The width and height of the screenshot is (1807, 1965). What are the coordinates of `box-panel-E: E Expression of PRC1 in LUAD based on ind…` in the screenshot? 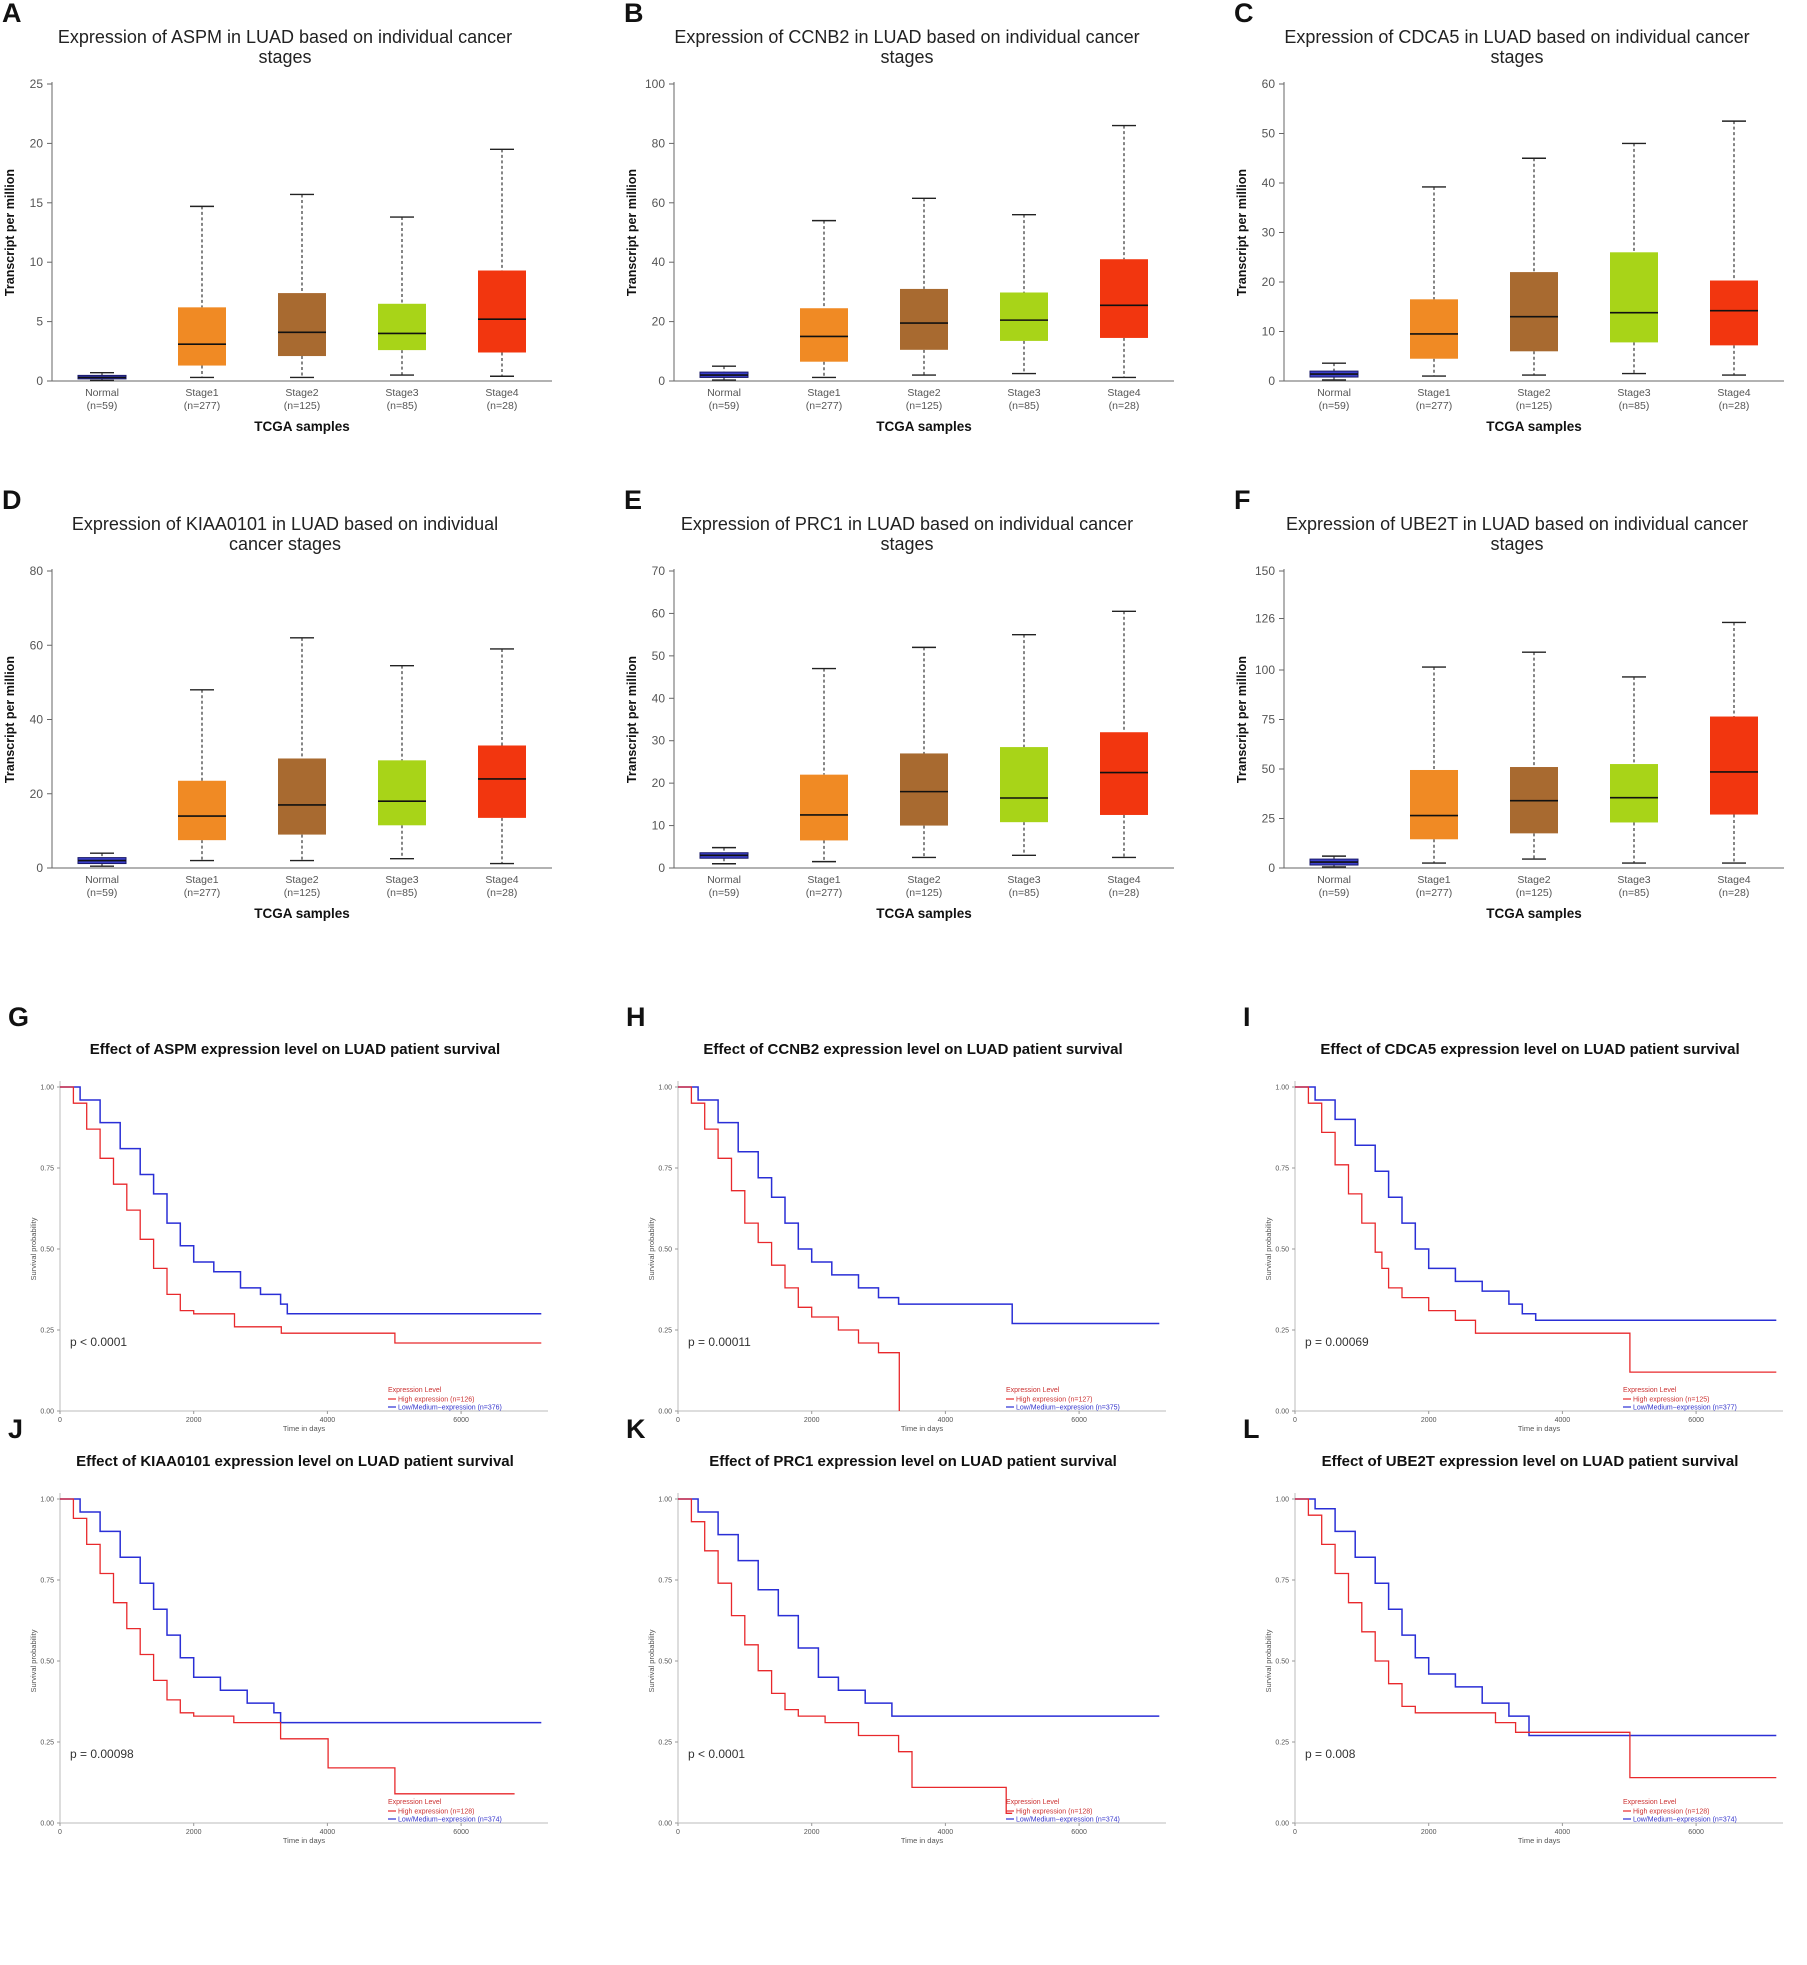 It's located at (899, 703).